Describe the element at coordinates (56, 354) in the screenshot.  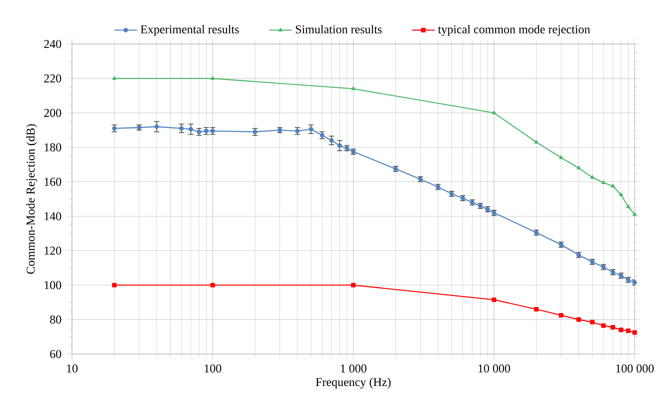
I see `y-tick-label: 60` at that location.